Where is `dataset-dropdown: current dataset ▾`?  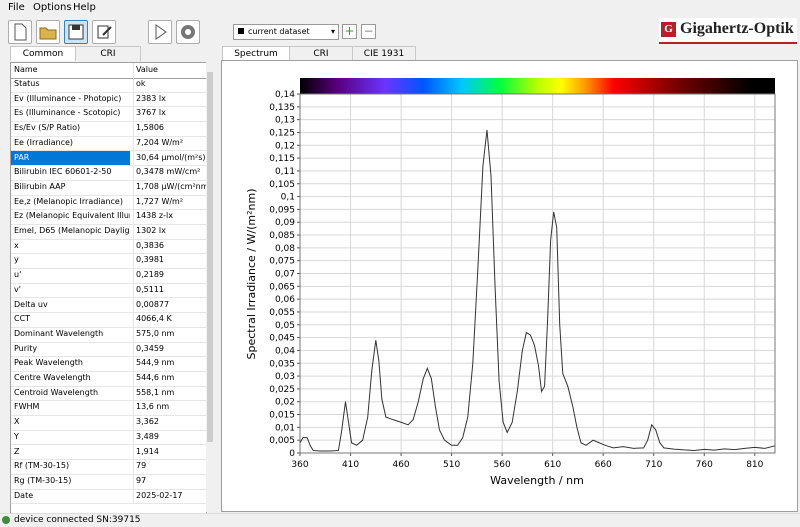 dataset-dropdown: current dataset ▾ is located at coordinates (286, 32).